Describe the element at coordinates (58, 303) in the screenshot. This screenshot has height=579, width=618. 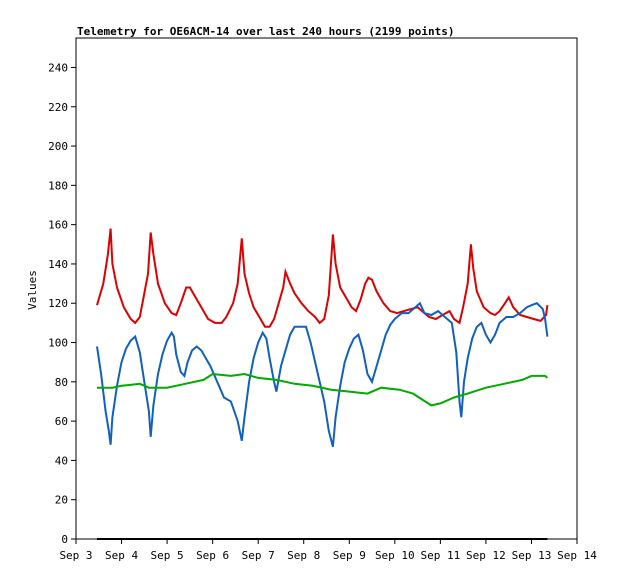
I see `y-tick-label: 120` at that location.